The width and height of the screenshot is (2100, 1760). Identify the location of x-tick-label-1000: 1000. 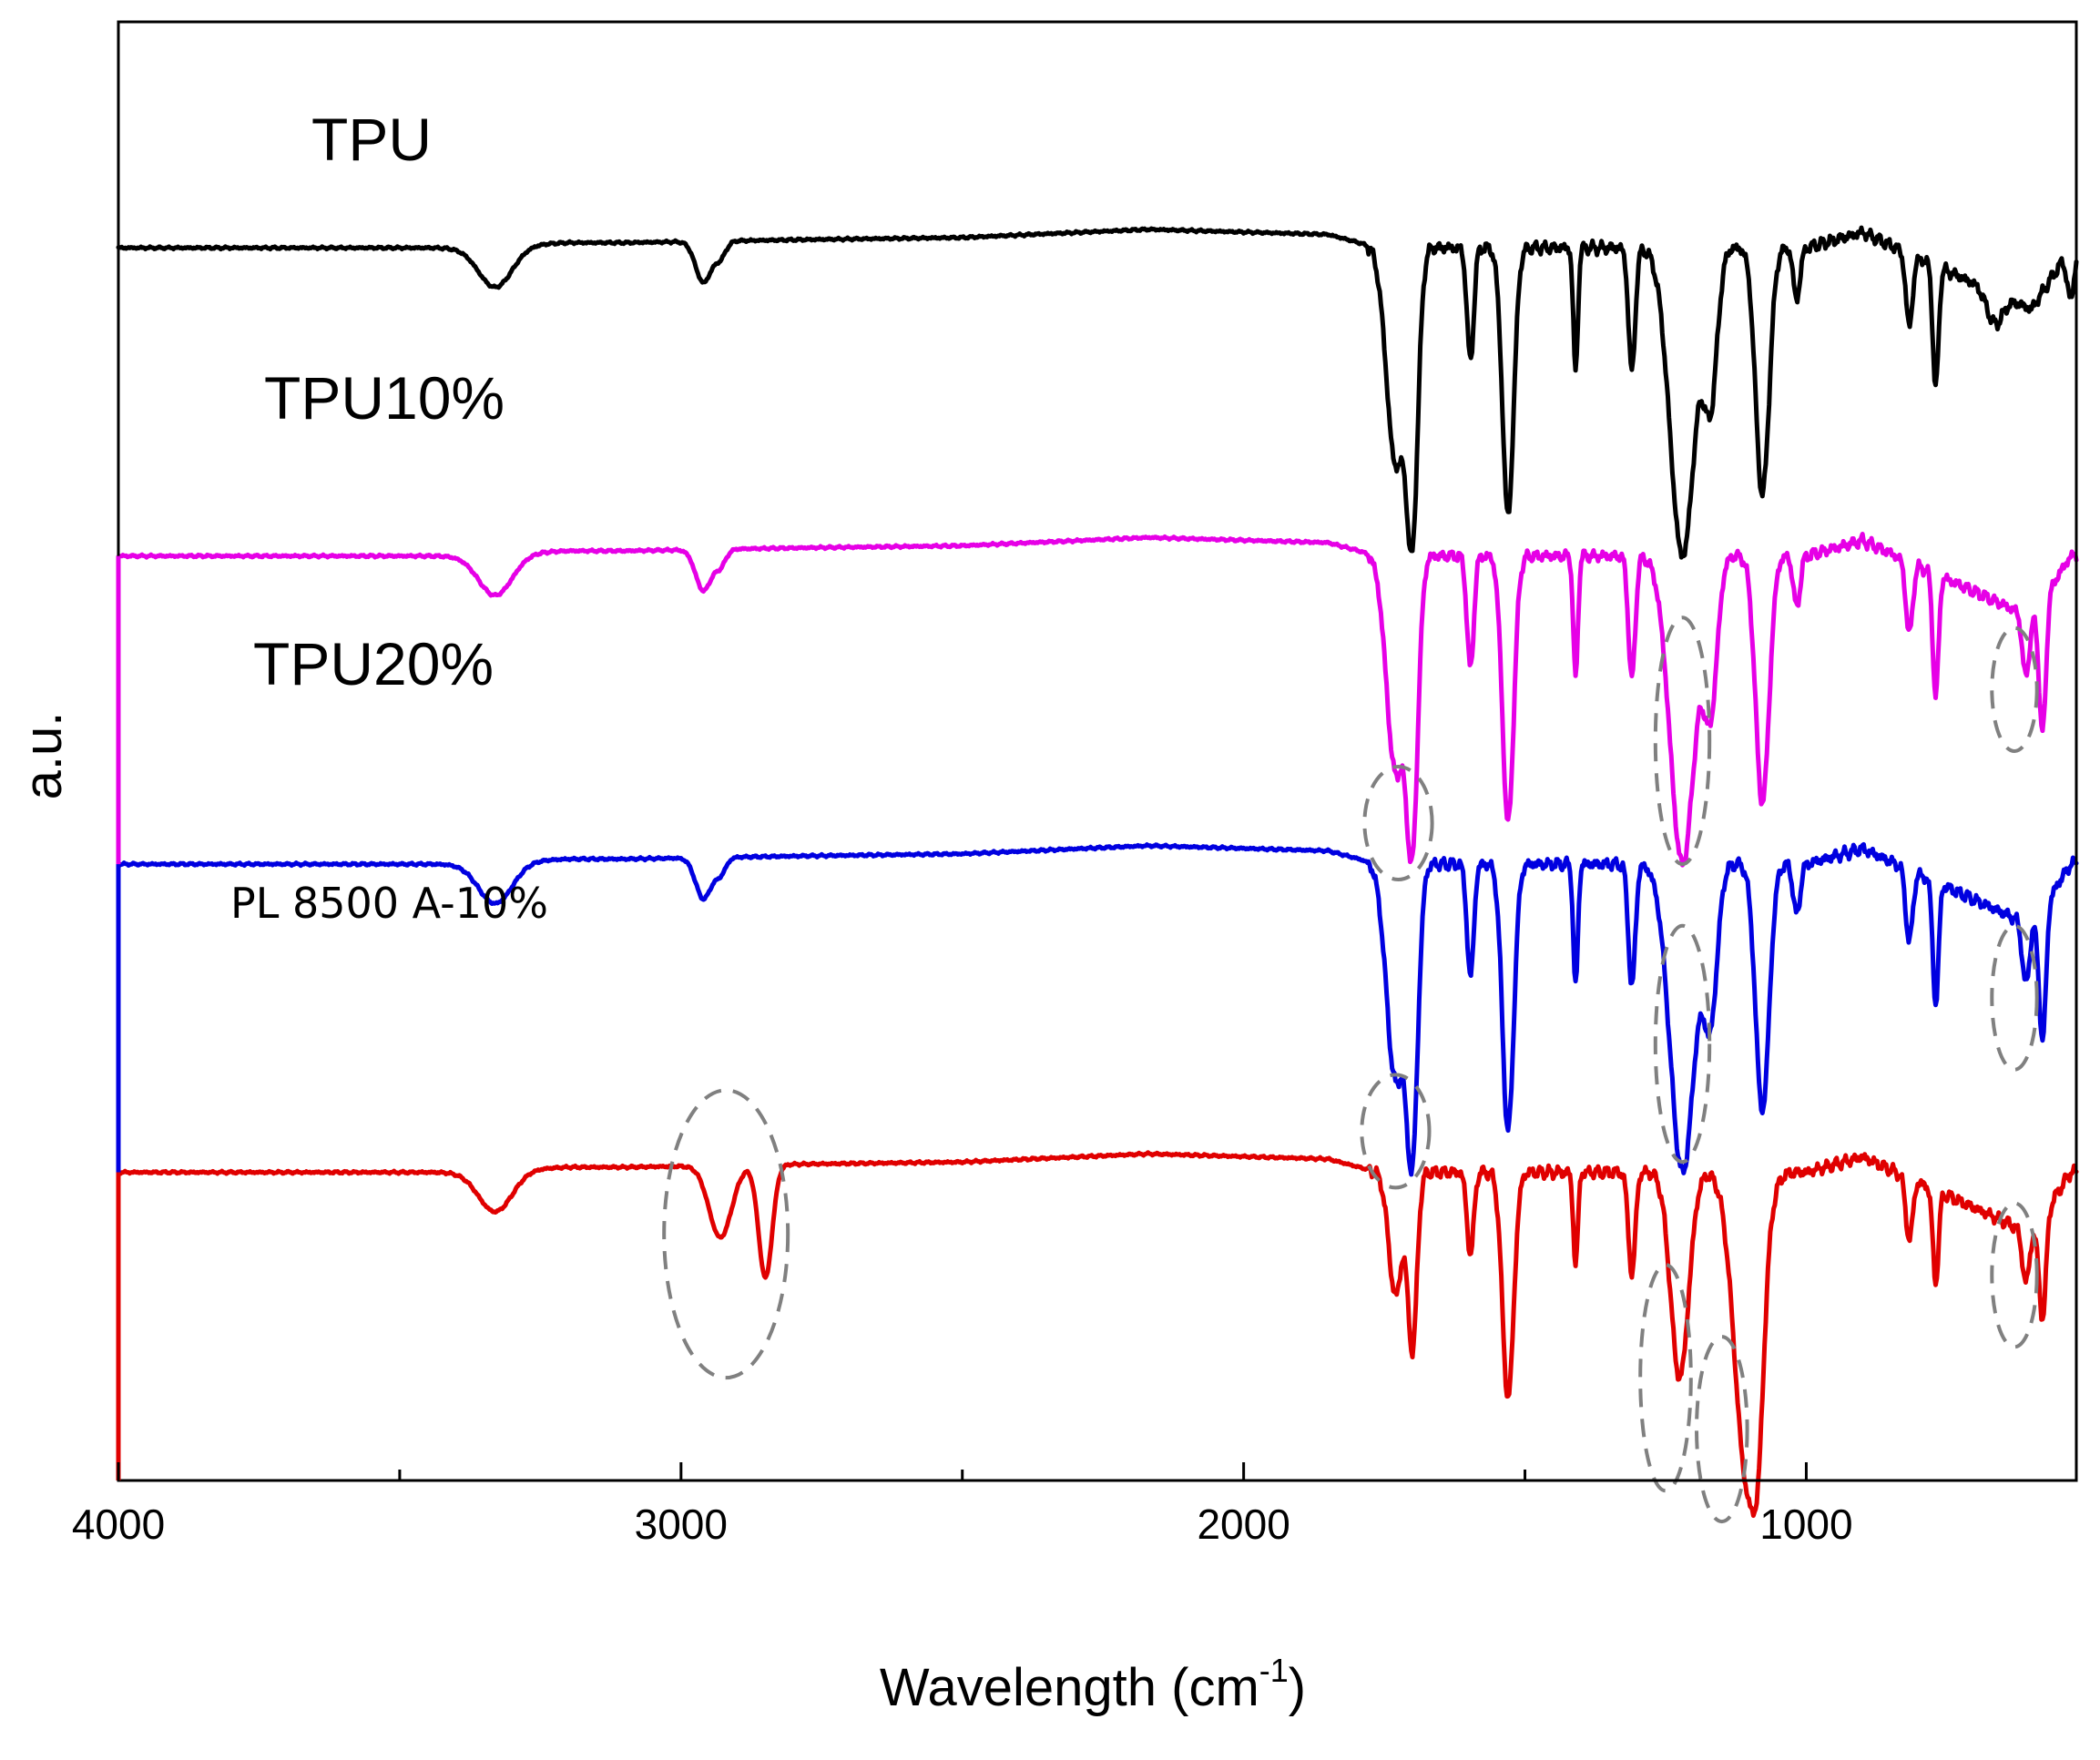
(1805, 1525).